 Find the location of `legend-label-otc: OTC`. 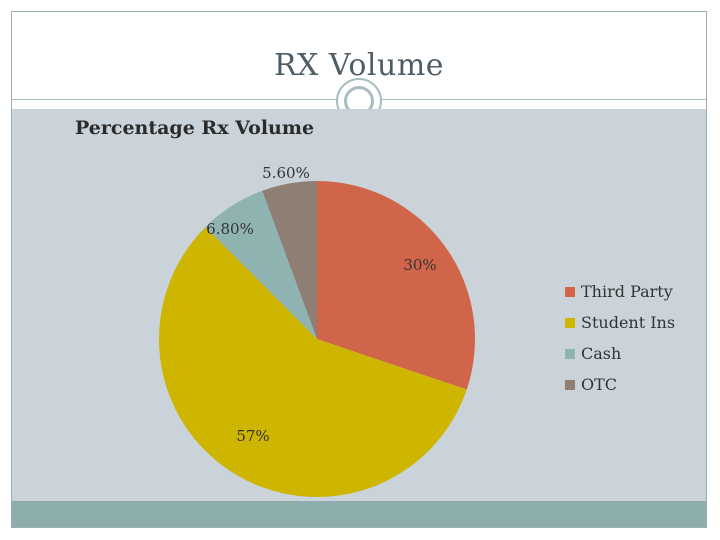

legend-label-otc: OTC is located at coordinates (599, 384).